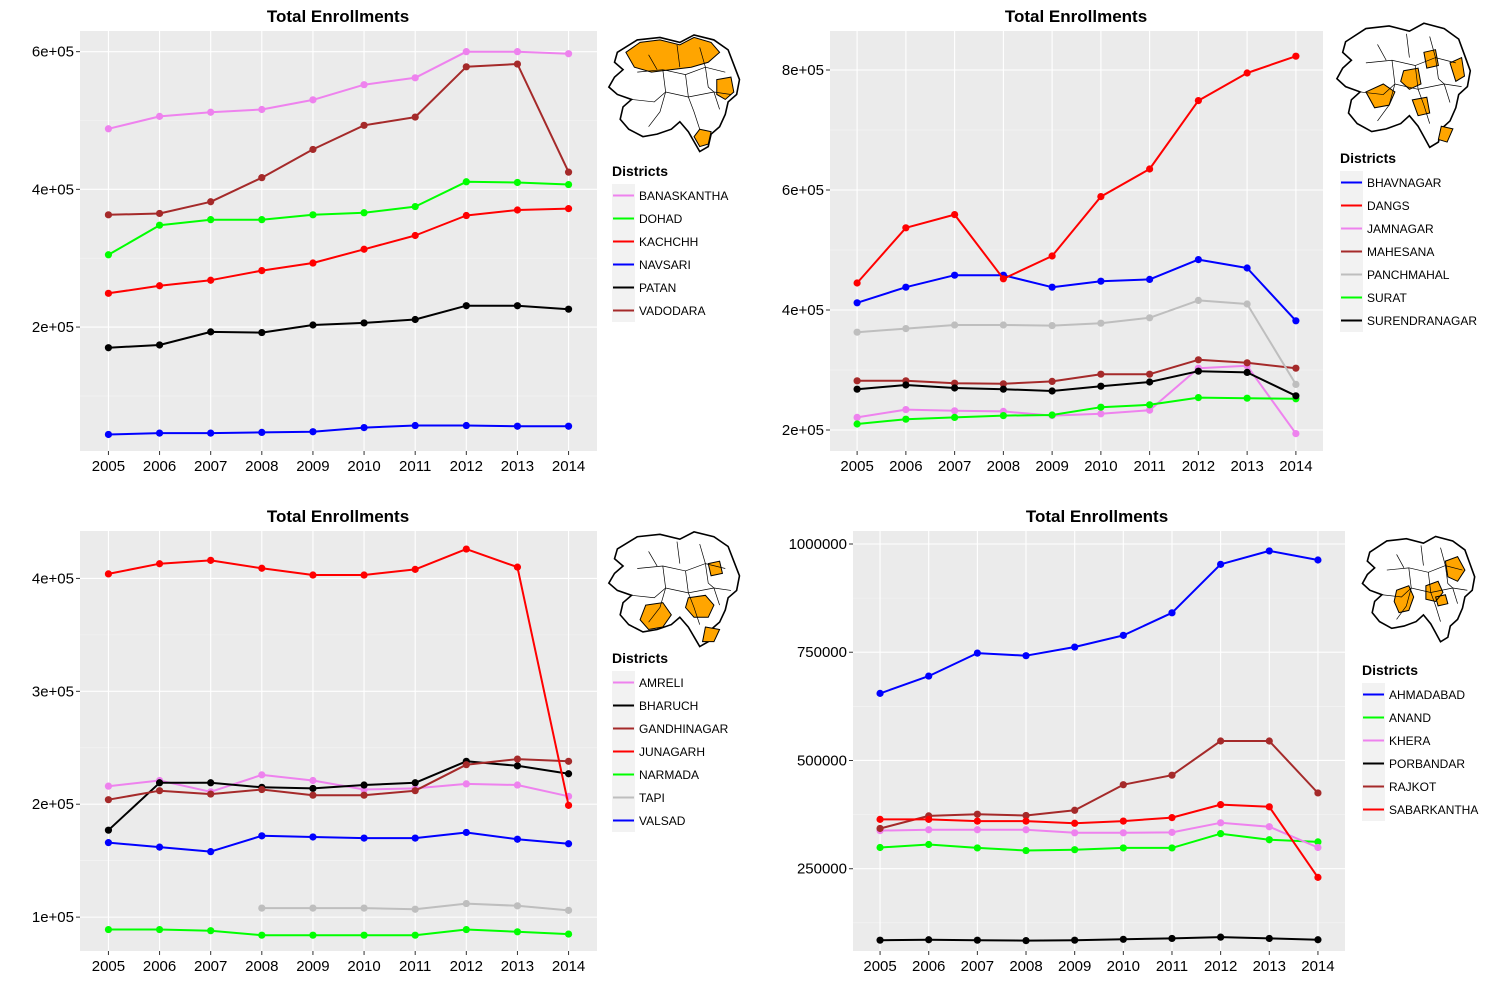  What do you see at coordinates (1097, 516) in the screenshot?
I see `chart-title: Total Enrollments` at bounding box center [1097, 516].